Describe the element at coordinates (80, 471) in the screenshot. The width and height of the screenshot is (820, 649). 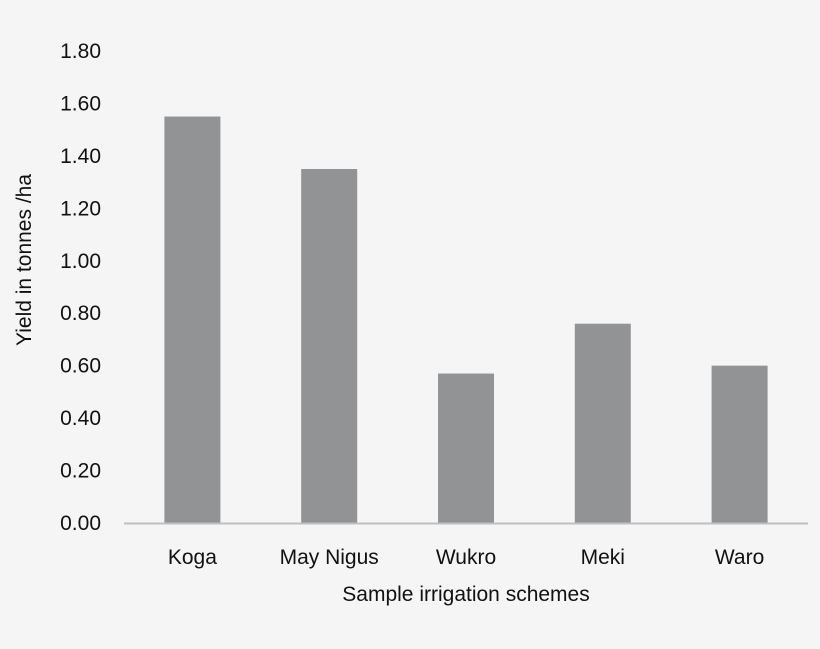
I see `y-tick-label: 0.20` at that location.